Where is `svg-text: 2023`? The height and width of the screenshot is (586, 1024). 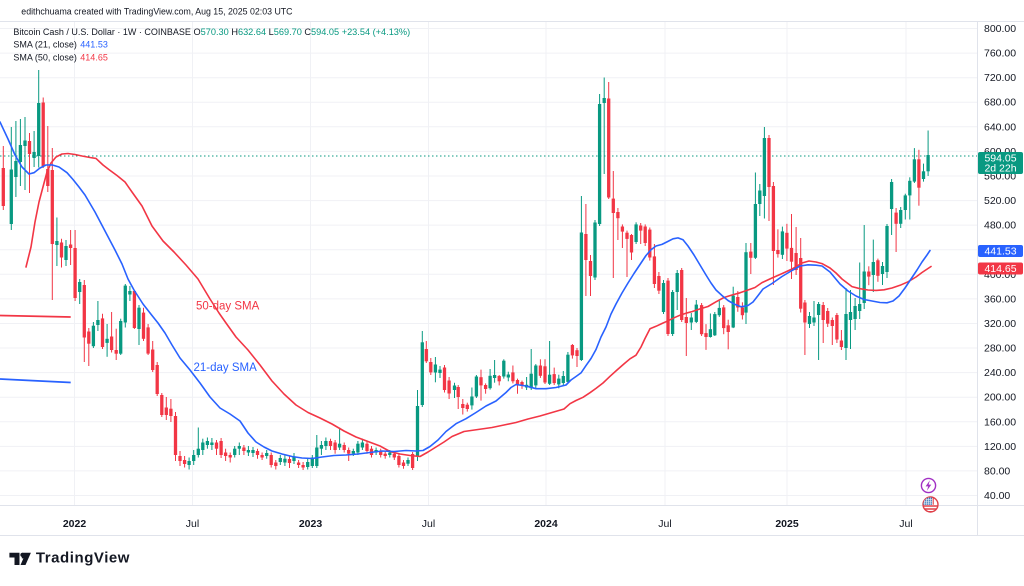 svg-text: 2023 is located at coordinates (311, 524).